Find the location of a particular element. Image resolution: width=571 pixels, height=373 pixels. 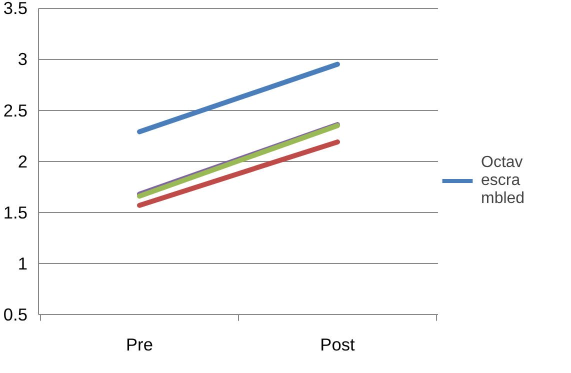

y-tick-label: 2 is located at coordinates (23, 161).